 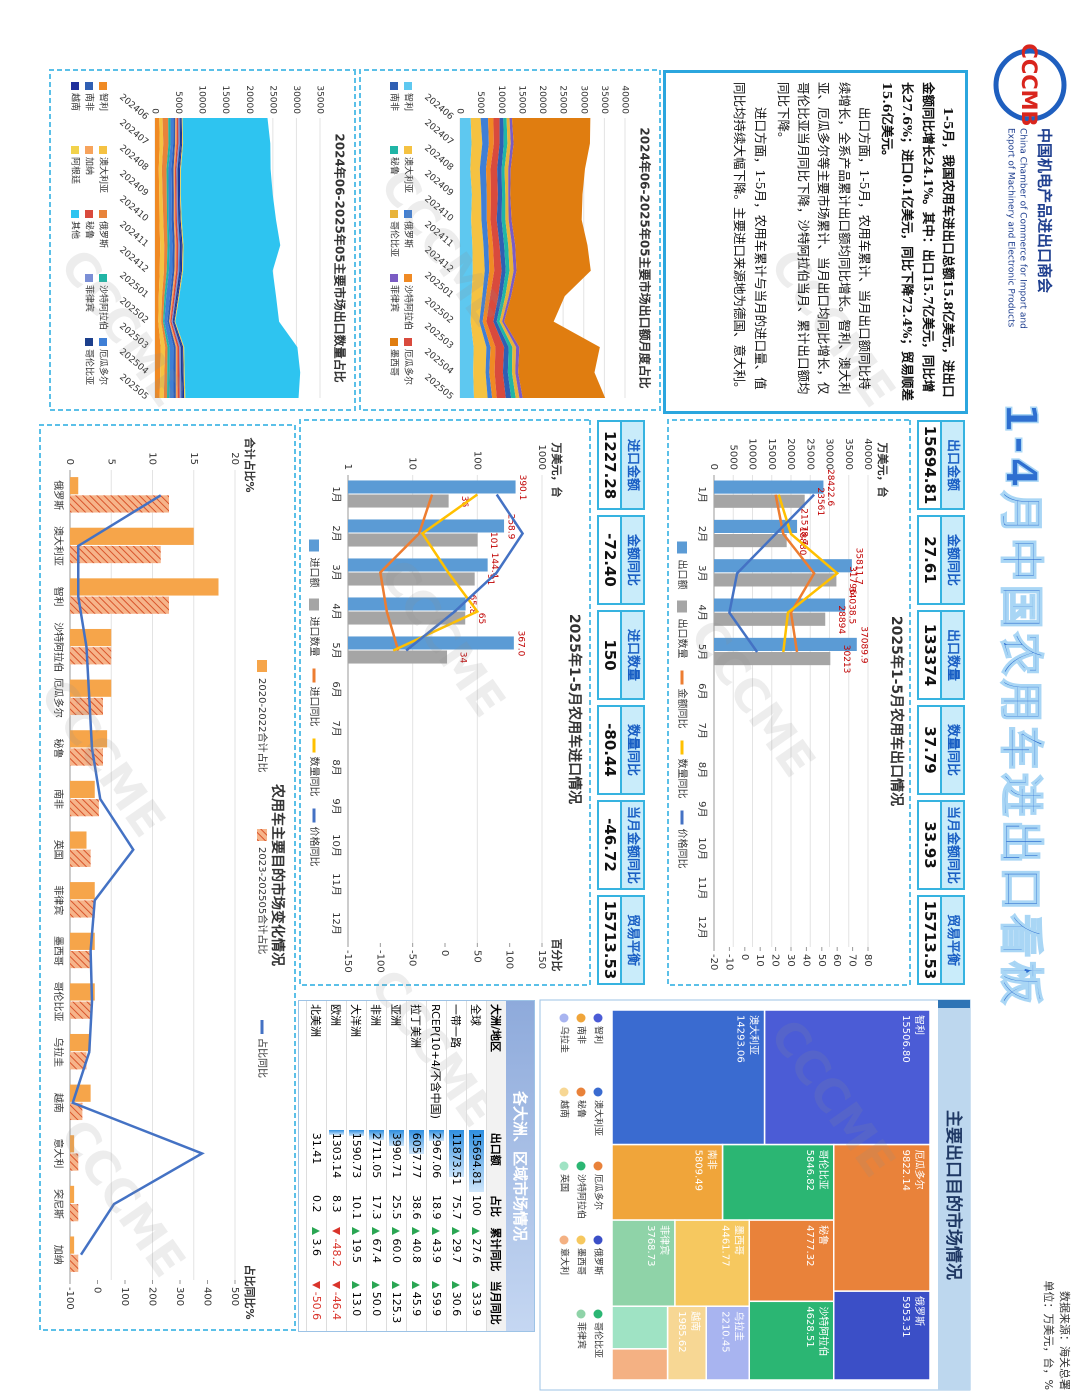 What do you see at coordinates (320, 99) in the screenshot?
I see `y-tick-label: 35000` at bounding box center [320, 99].